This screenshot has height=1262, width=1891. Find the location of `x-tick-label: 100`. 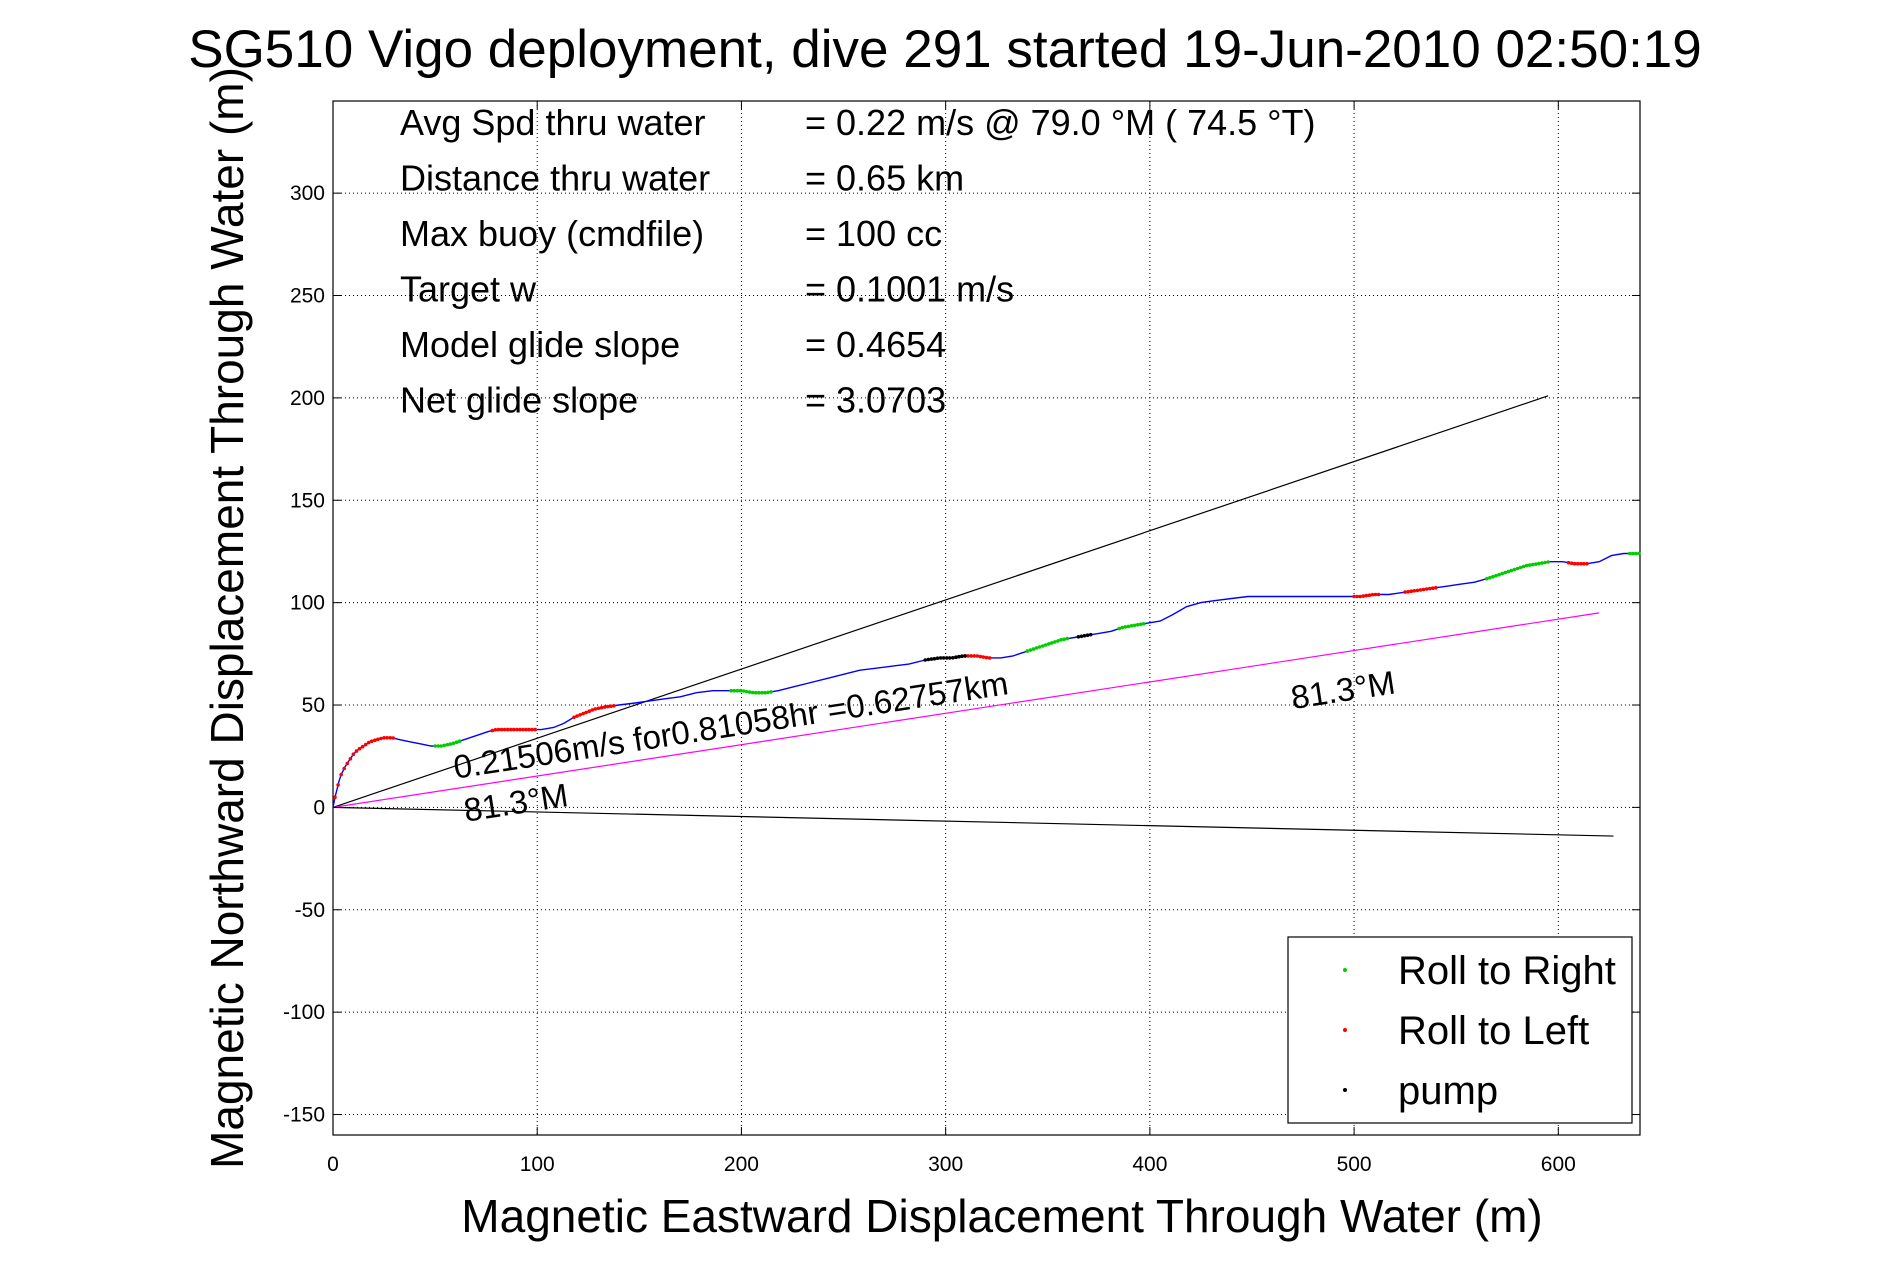

x-tick-label: 100 is located at coordinates (537, 1164).